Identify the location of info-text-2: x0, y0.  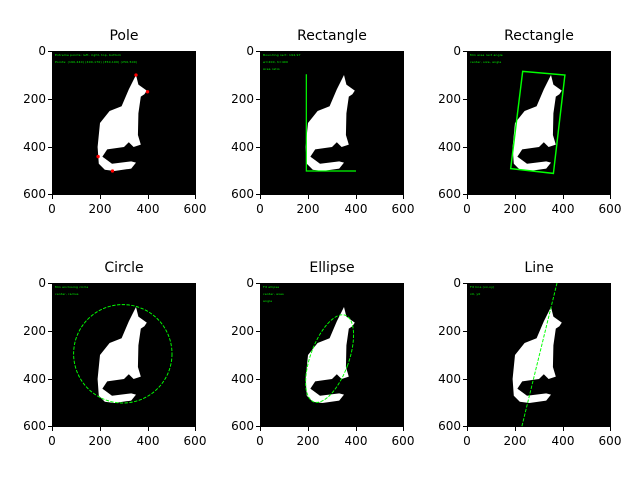
(475, 294).